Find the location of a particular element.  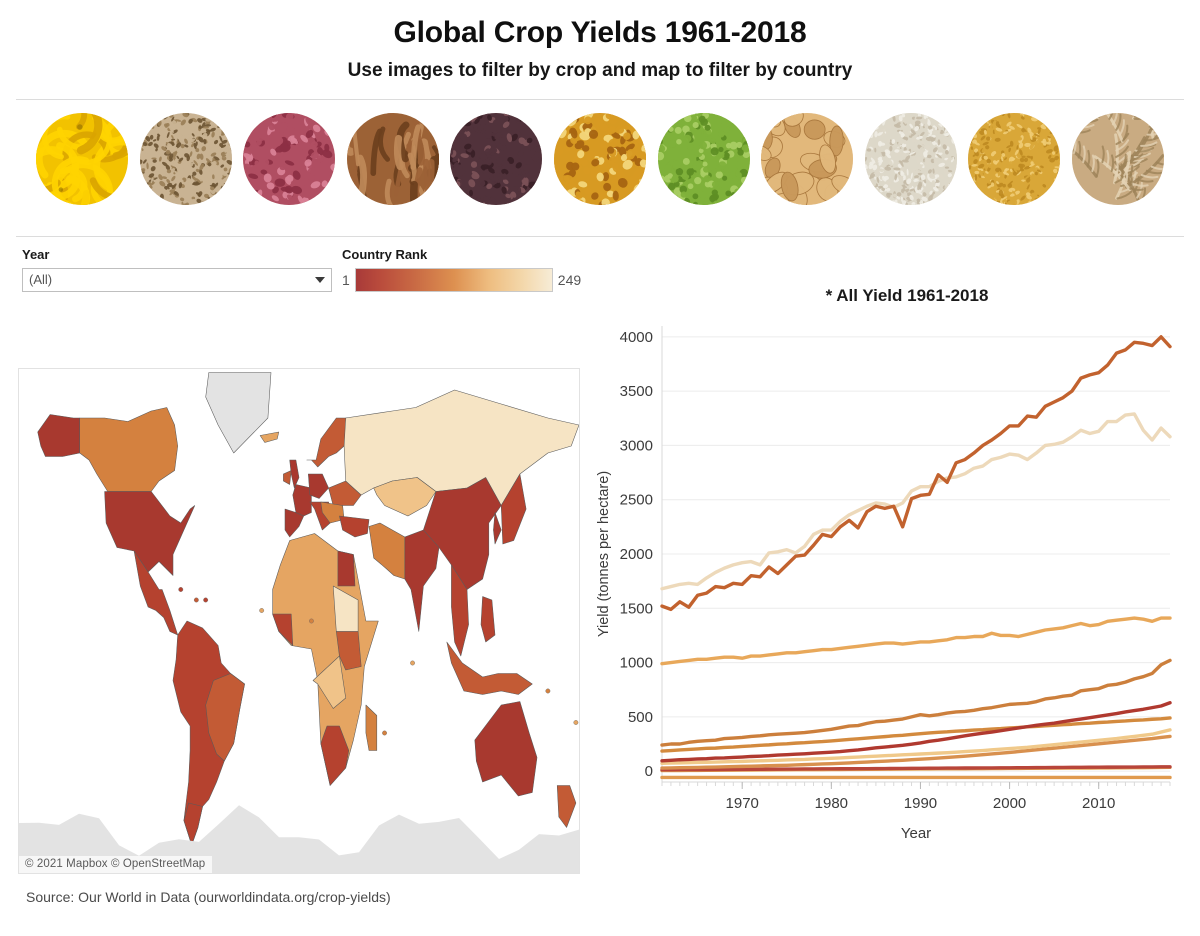

crop-strip-divider is located at coordinates (600, 237).